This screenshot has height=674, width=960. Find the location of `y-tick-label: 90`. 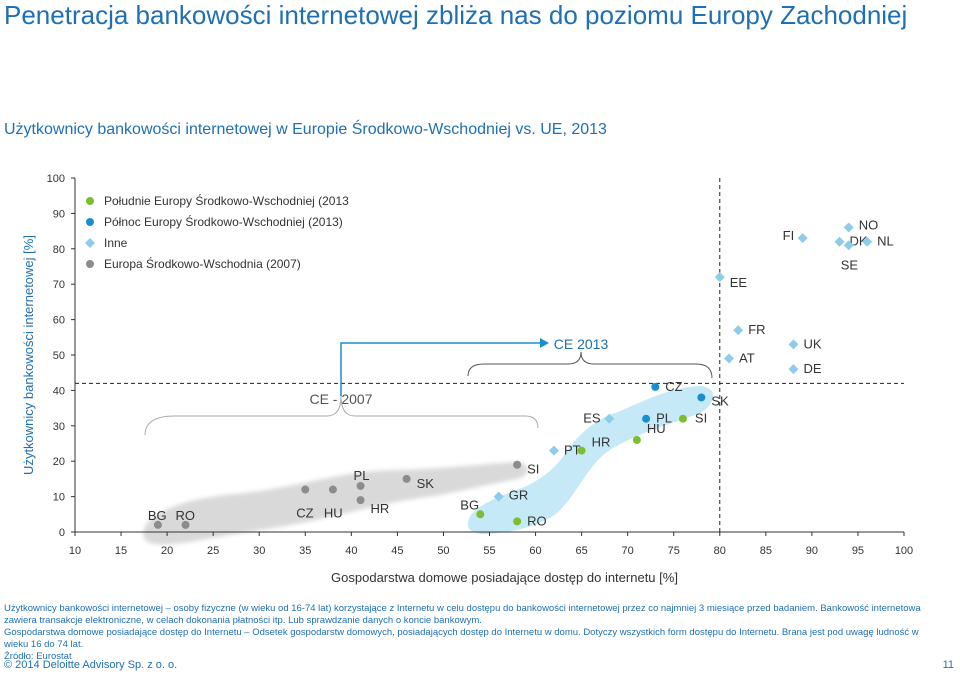

y-tick-label: 90 is located at coordinates (59, 214).